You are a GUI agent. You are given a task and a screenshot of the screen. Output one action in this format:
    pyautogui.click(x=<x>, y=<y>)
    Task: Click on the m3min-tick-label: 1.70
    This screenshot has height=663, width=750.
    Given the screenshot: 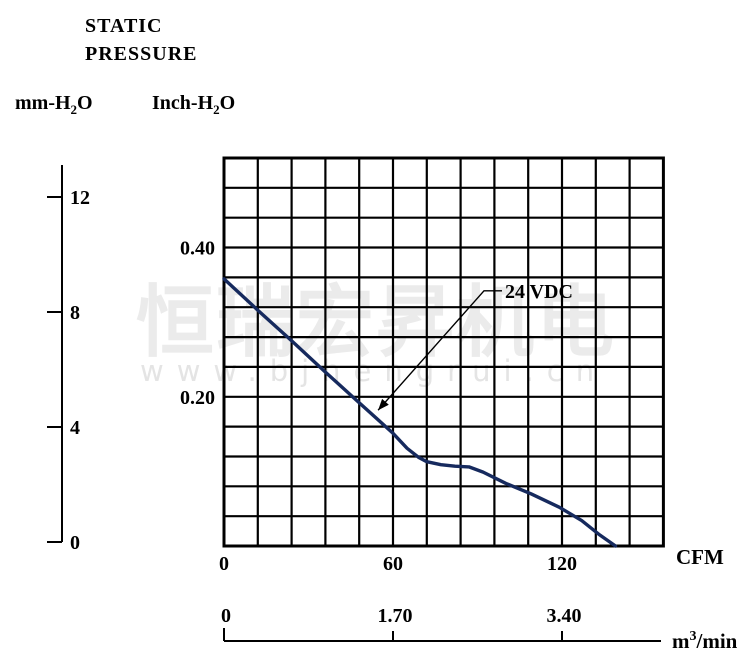 What is the action you would take?
    pyautogui.click(x=395, y=616)
    